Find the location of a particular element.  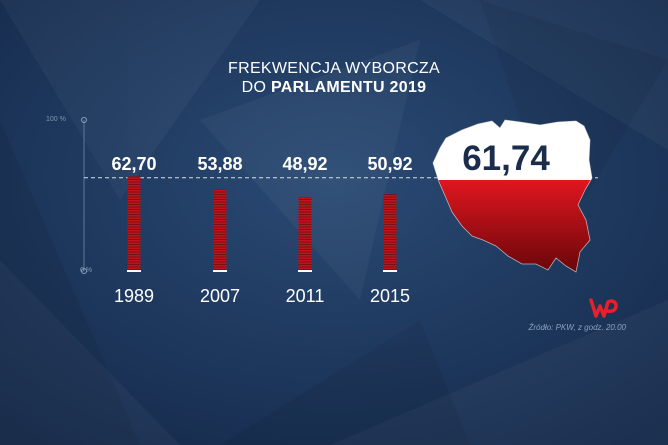

bar-2011 is located at coordinates (305, 234).